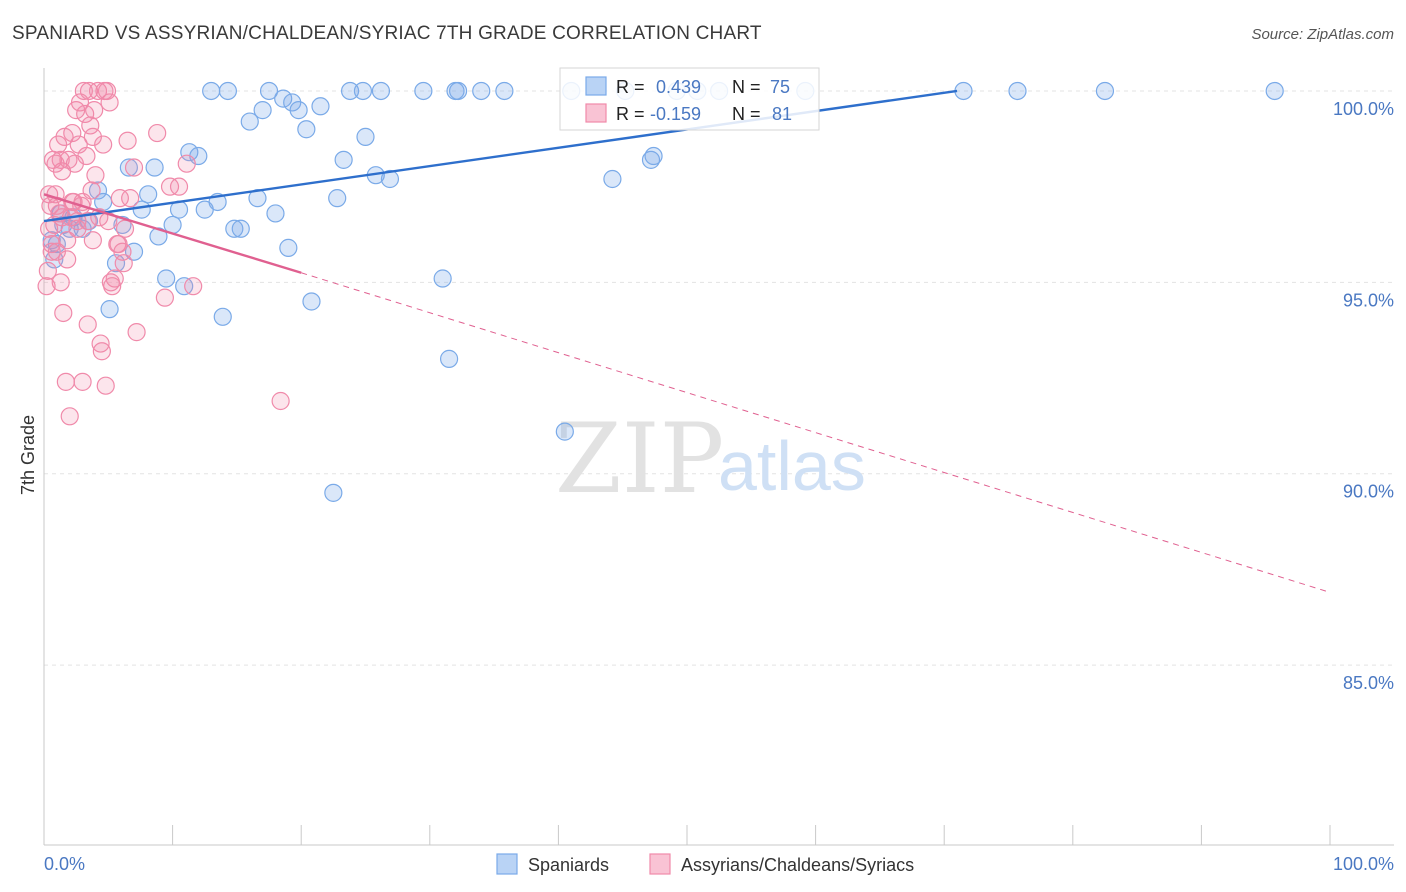 The image size is (1406, 892). I want to click on series-assyrians-points, so click(163, 253).